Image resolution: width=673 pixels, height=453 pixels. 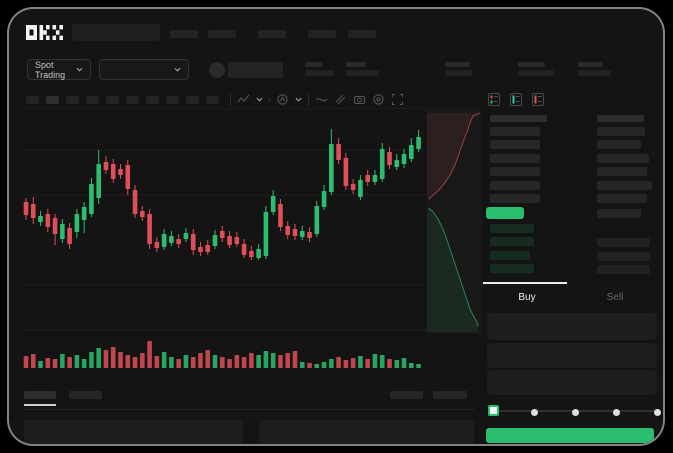 I want to click on total-input-placeholder, so click(x=572, y=382).